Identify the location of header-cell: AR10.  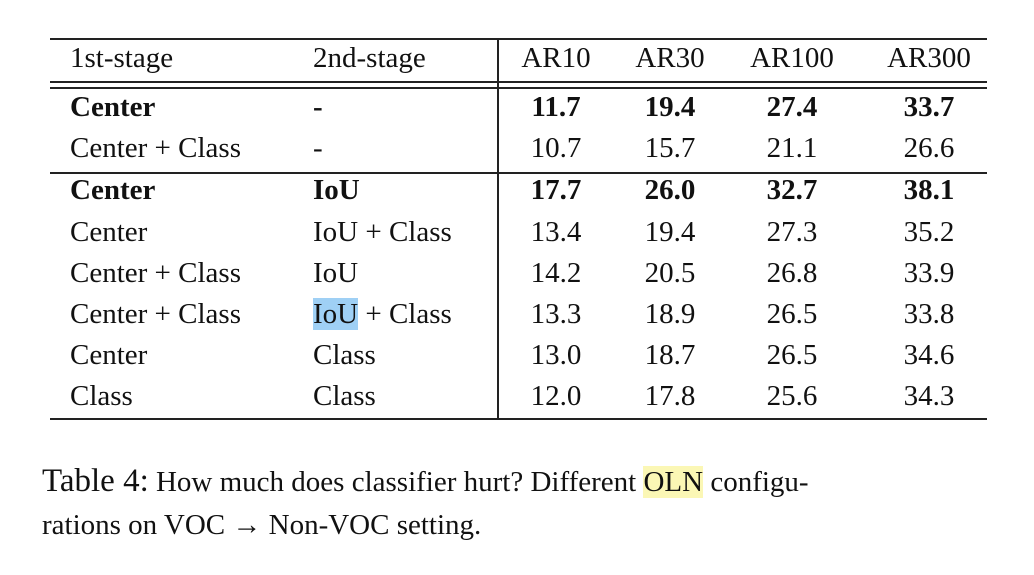
(556, 58).